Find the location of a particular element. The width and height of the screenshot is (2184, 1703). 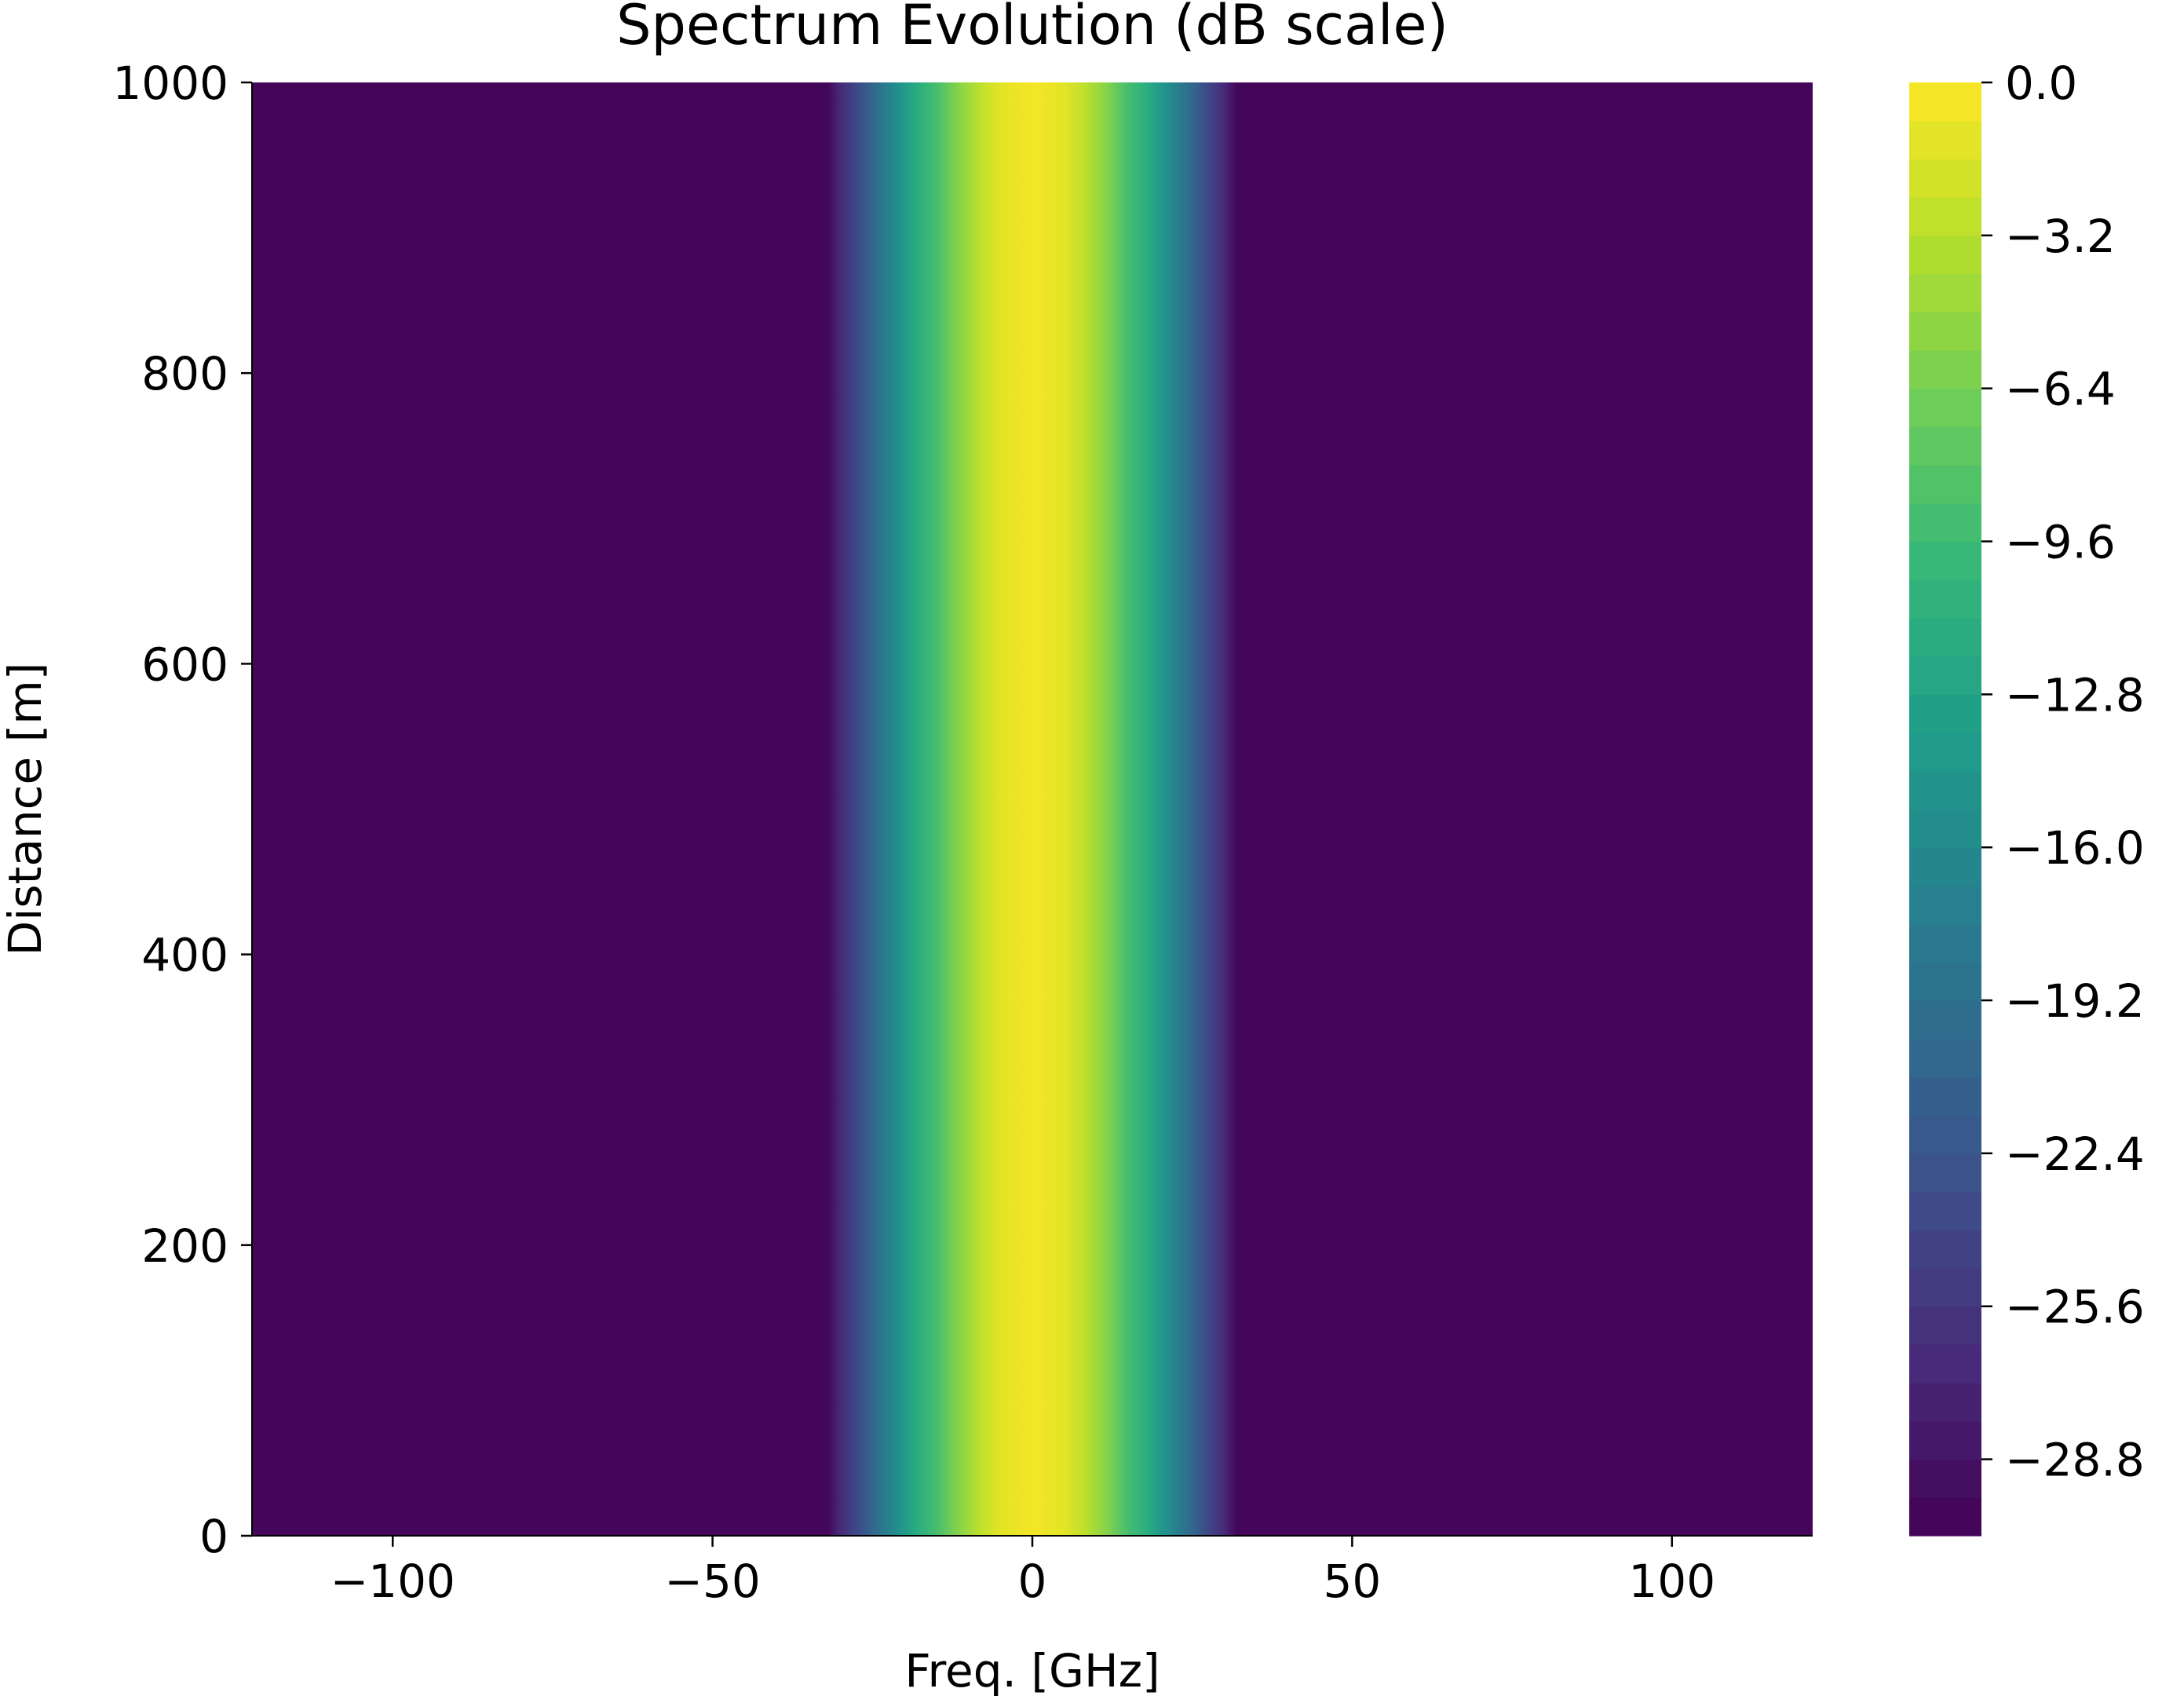

colorbar-tick-label: 0.0 is located at coordinates (2041, 83).